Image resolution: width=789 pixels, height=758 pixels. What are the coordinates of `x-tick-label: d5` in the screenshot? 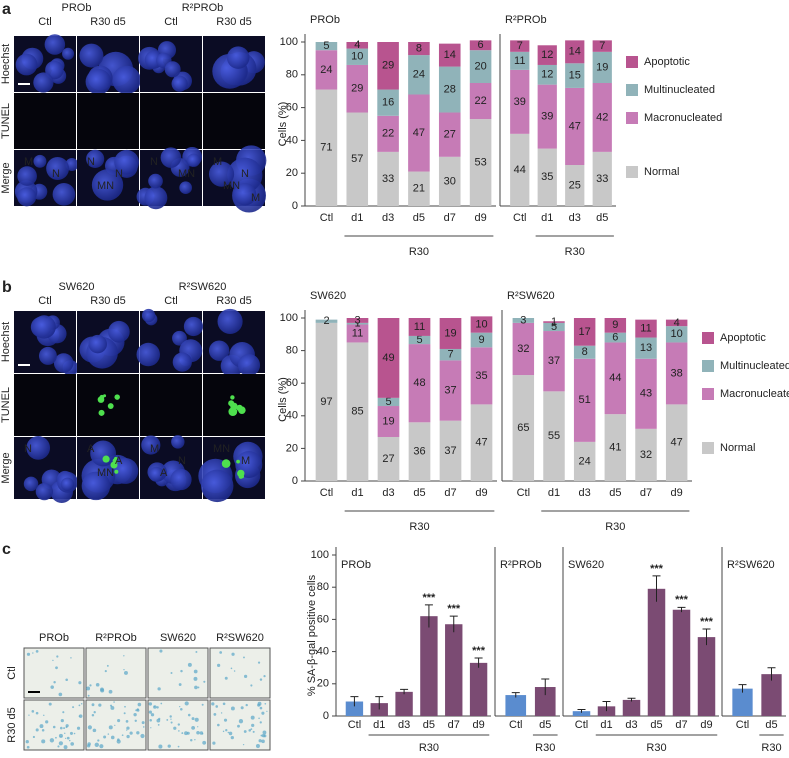 It's located at (615, 493).